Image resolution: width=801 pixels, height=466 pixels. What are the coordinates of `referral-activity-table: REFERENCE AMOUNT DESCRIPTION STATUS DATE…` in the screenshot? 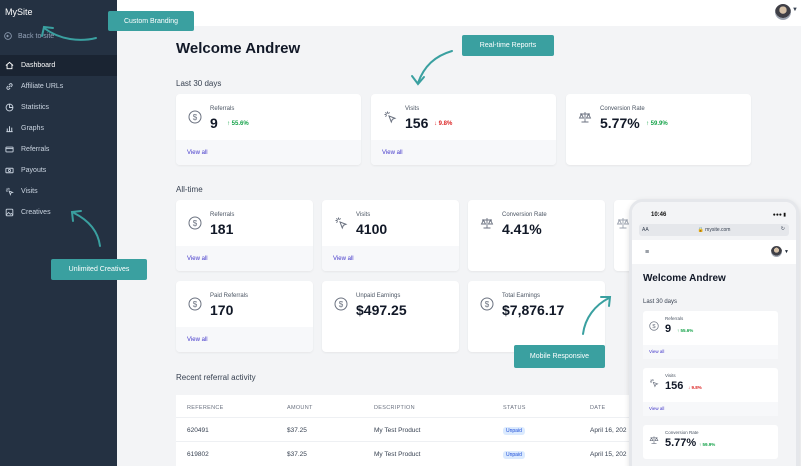 It's located at (406, 430).